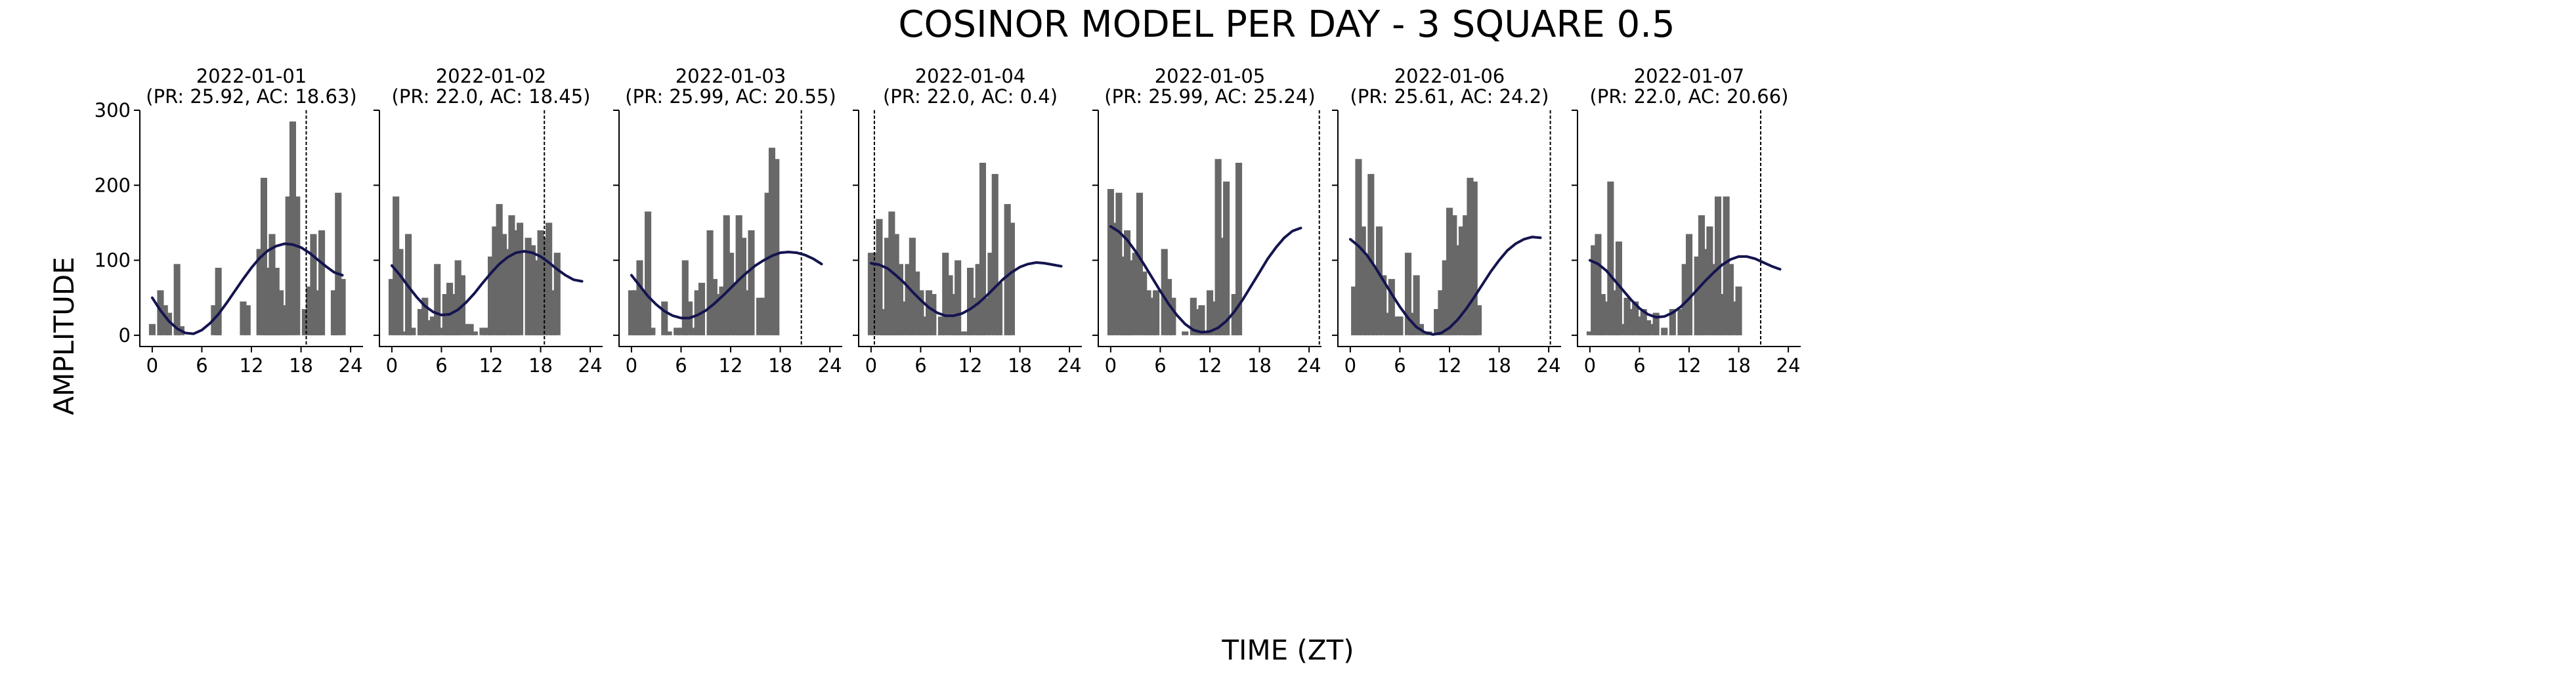 This screenshot has width=2576, height=674. What do you see at coordinates (967, 221) in the screenshot?
I see `subplot-day-4: 2022-01-04(PR: 22.0, AC: 0.4) 0 6 12 18 24` at bounding box center [967, 221].